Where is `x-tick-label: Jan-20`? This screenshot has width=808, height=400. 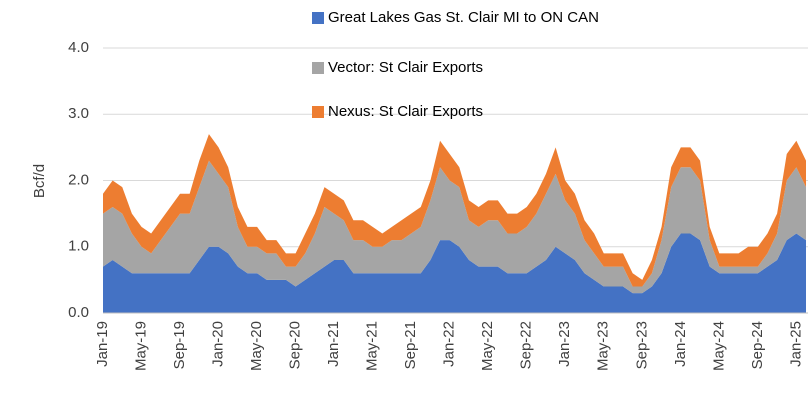
x-tick-label: Jan-20 is located at coordinates (218, 344).